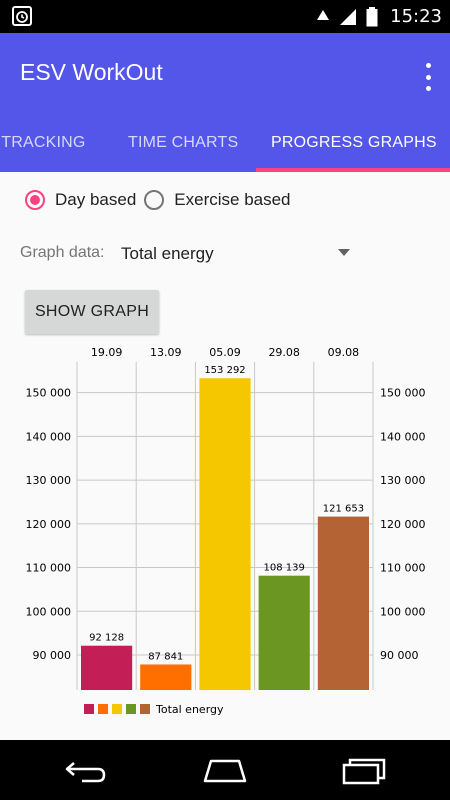 The height and width of the screenshot is (800, 450). I want to click on x-tick-label: 19.09, so click(107, 352).